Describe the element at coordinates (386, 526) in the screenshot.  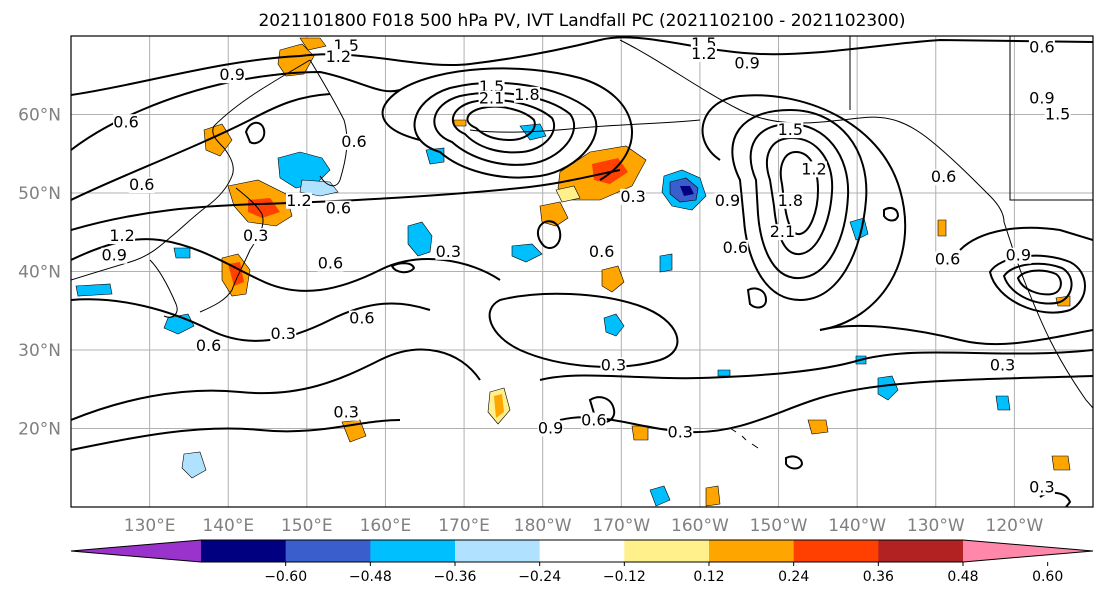
I see `longitude-tick-label: 160°E` at that location.